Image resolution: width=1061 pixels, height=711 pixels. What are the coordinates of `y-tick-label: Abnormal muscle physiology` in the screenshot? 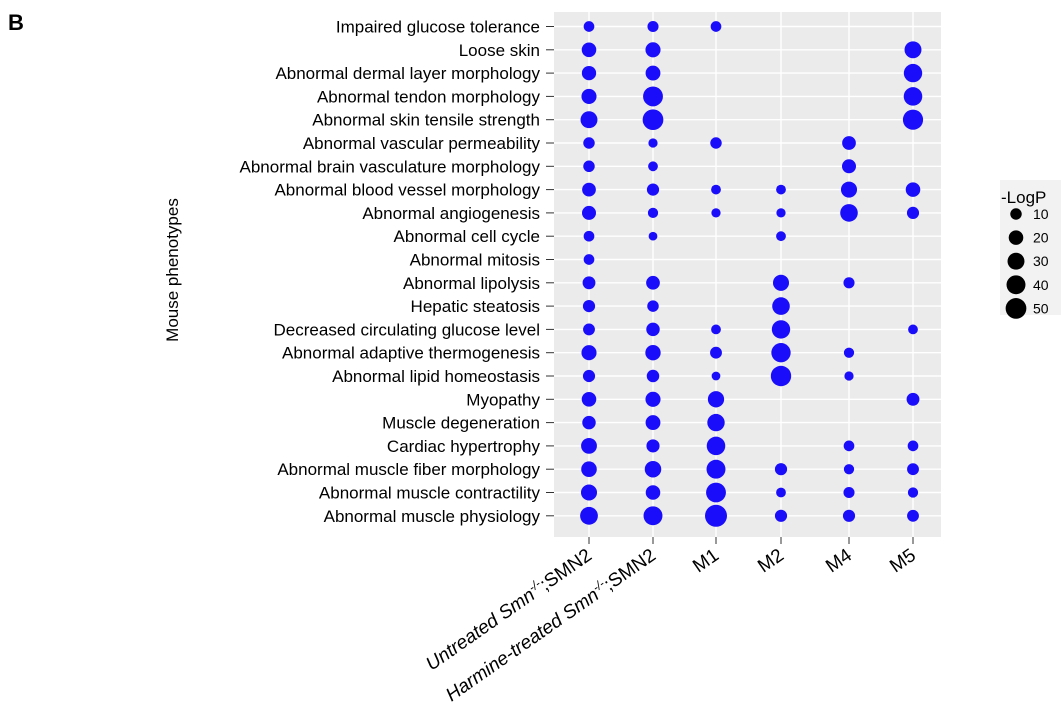 It's located at (432, 516).